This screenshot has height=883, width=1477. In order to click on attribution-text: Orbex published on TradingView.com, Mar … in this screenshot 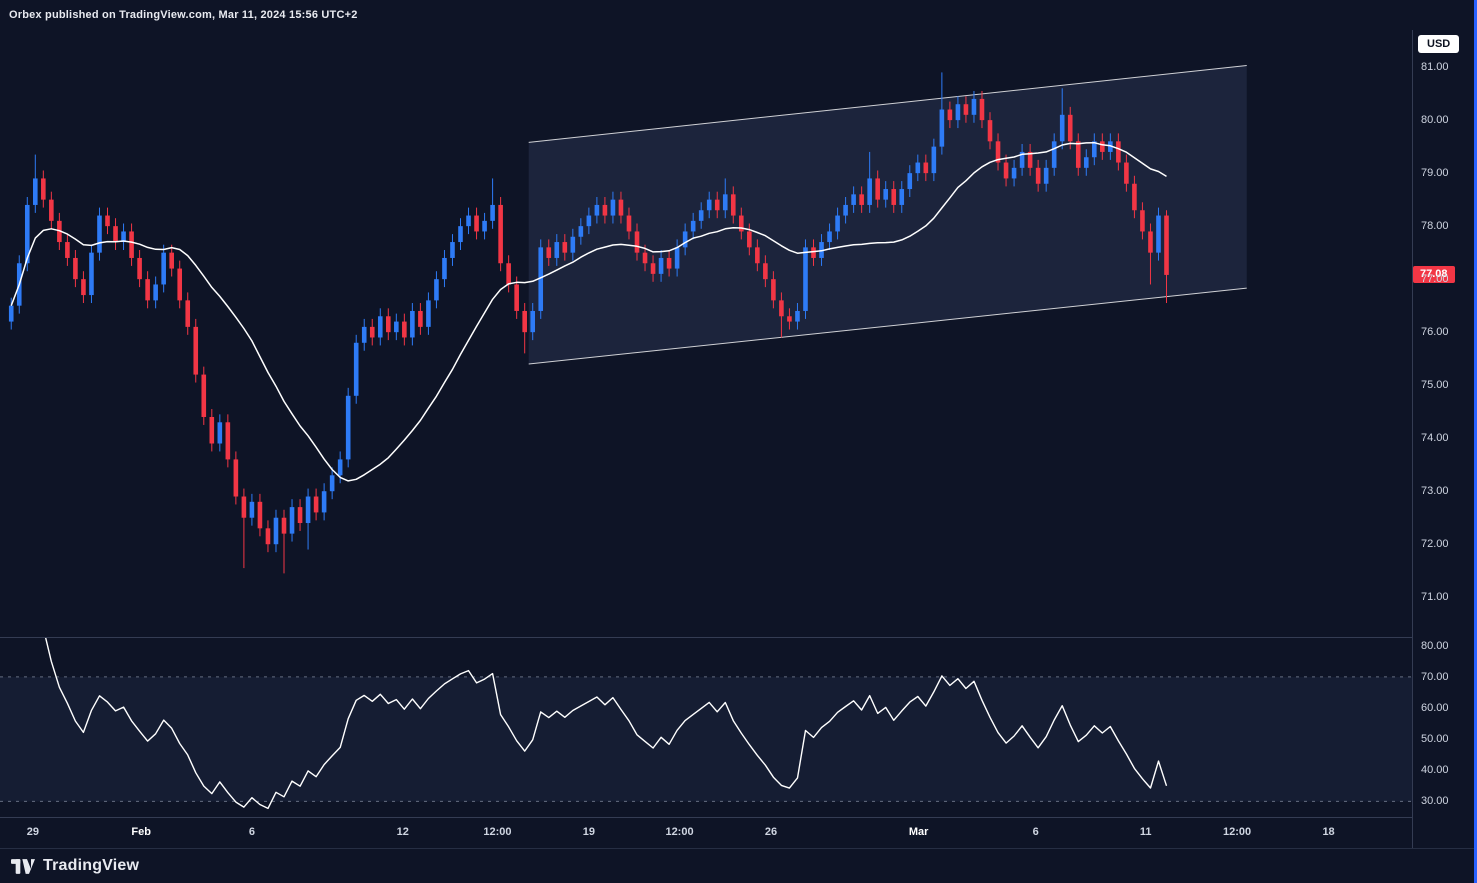, I will do `click(183, 15)`.